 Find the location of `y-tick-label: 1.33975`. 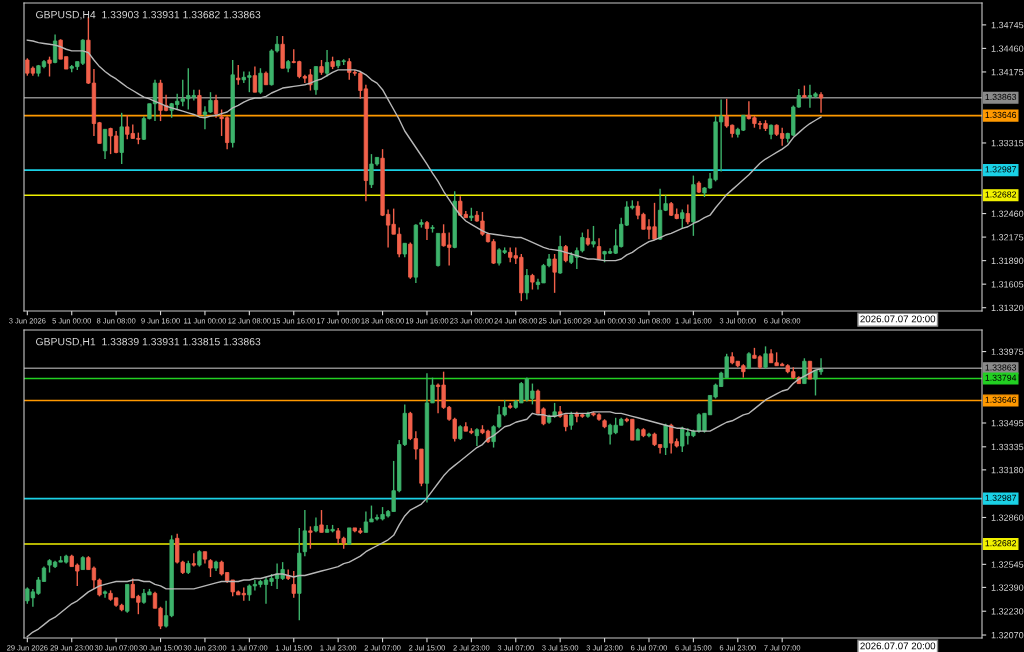

y-tick-label: 1.33975 is located at coordinates (1007, 351).